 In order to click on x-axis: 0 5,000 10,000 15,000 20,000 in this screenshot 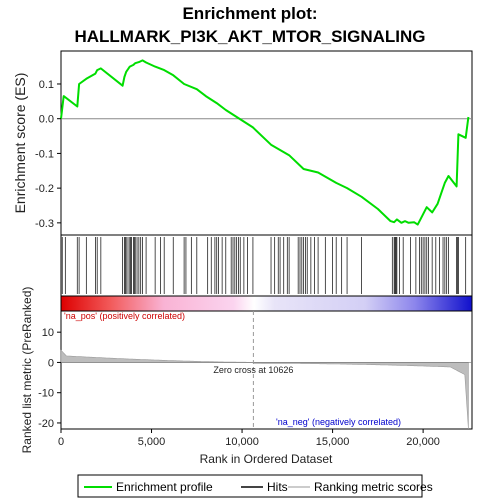, I will do `click(249, 438)`.